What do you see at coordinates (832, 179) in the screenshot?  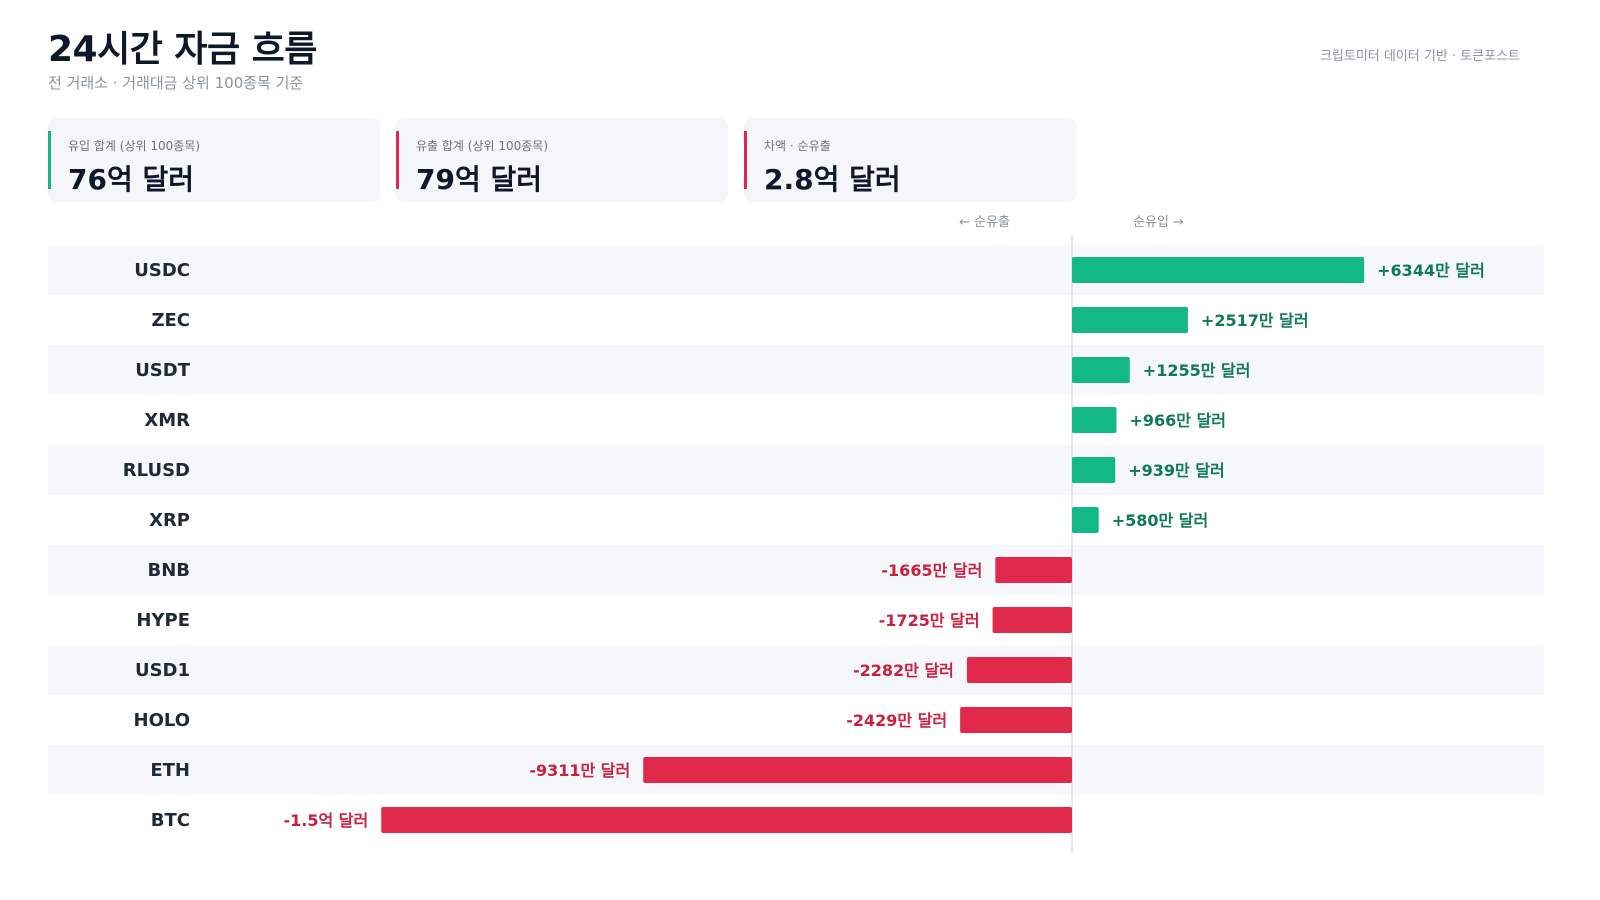 I see `card-value: 2.8억 달러` at bounding box center [832, 179].